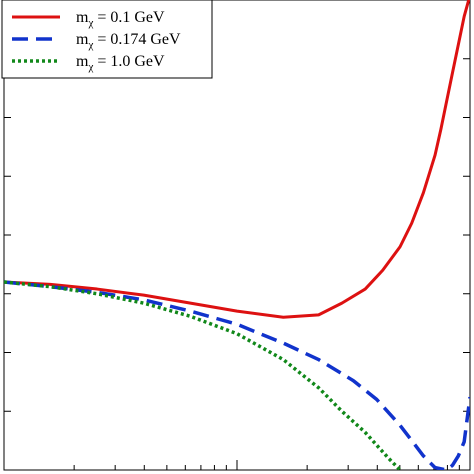 Image resolution: width=474 pixels, height=474 pixels. Describe the element at coordinates (120, 19) in the screenshot. I see `legend-label-1: mχ = 0.1 GeV` at that location.